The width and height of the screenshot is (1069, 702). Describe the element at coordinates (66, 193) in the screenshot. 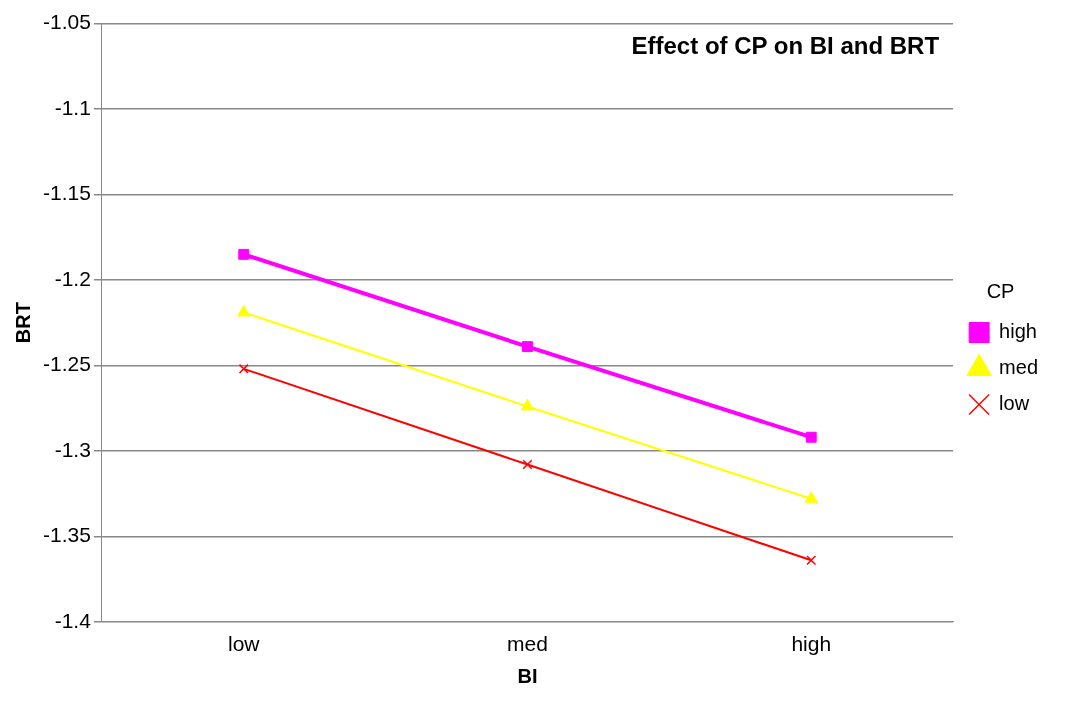

I see `y-tick-label: -1.15` at that location.